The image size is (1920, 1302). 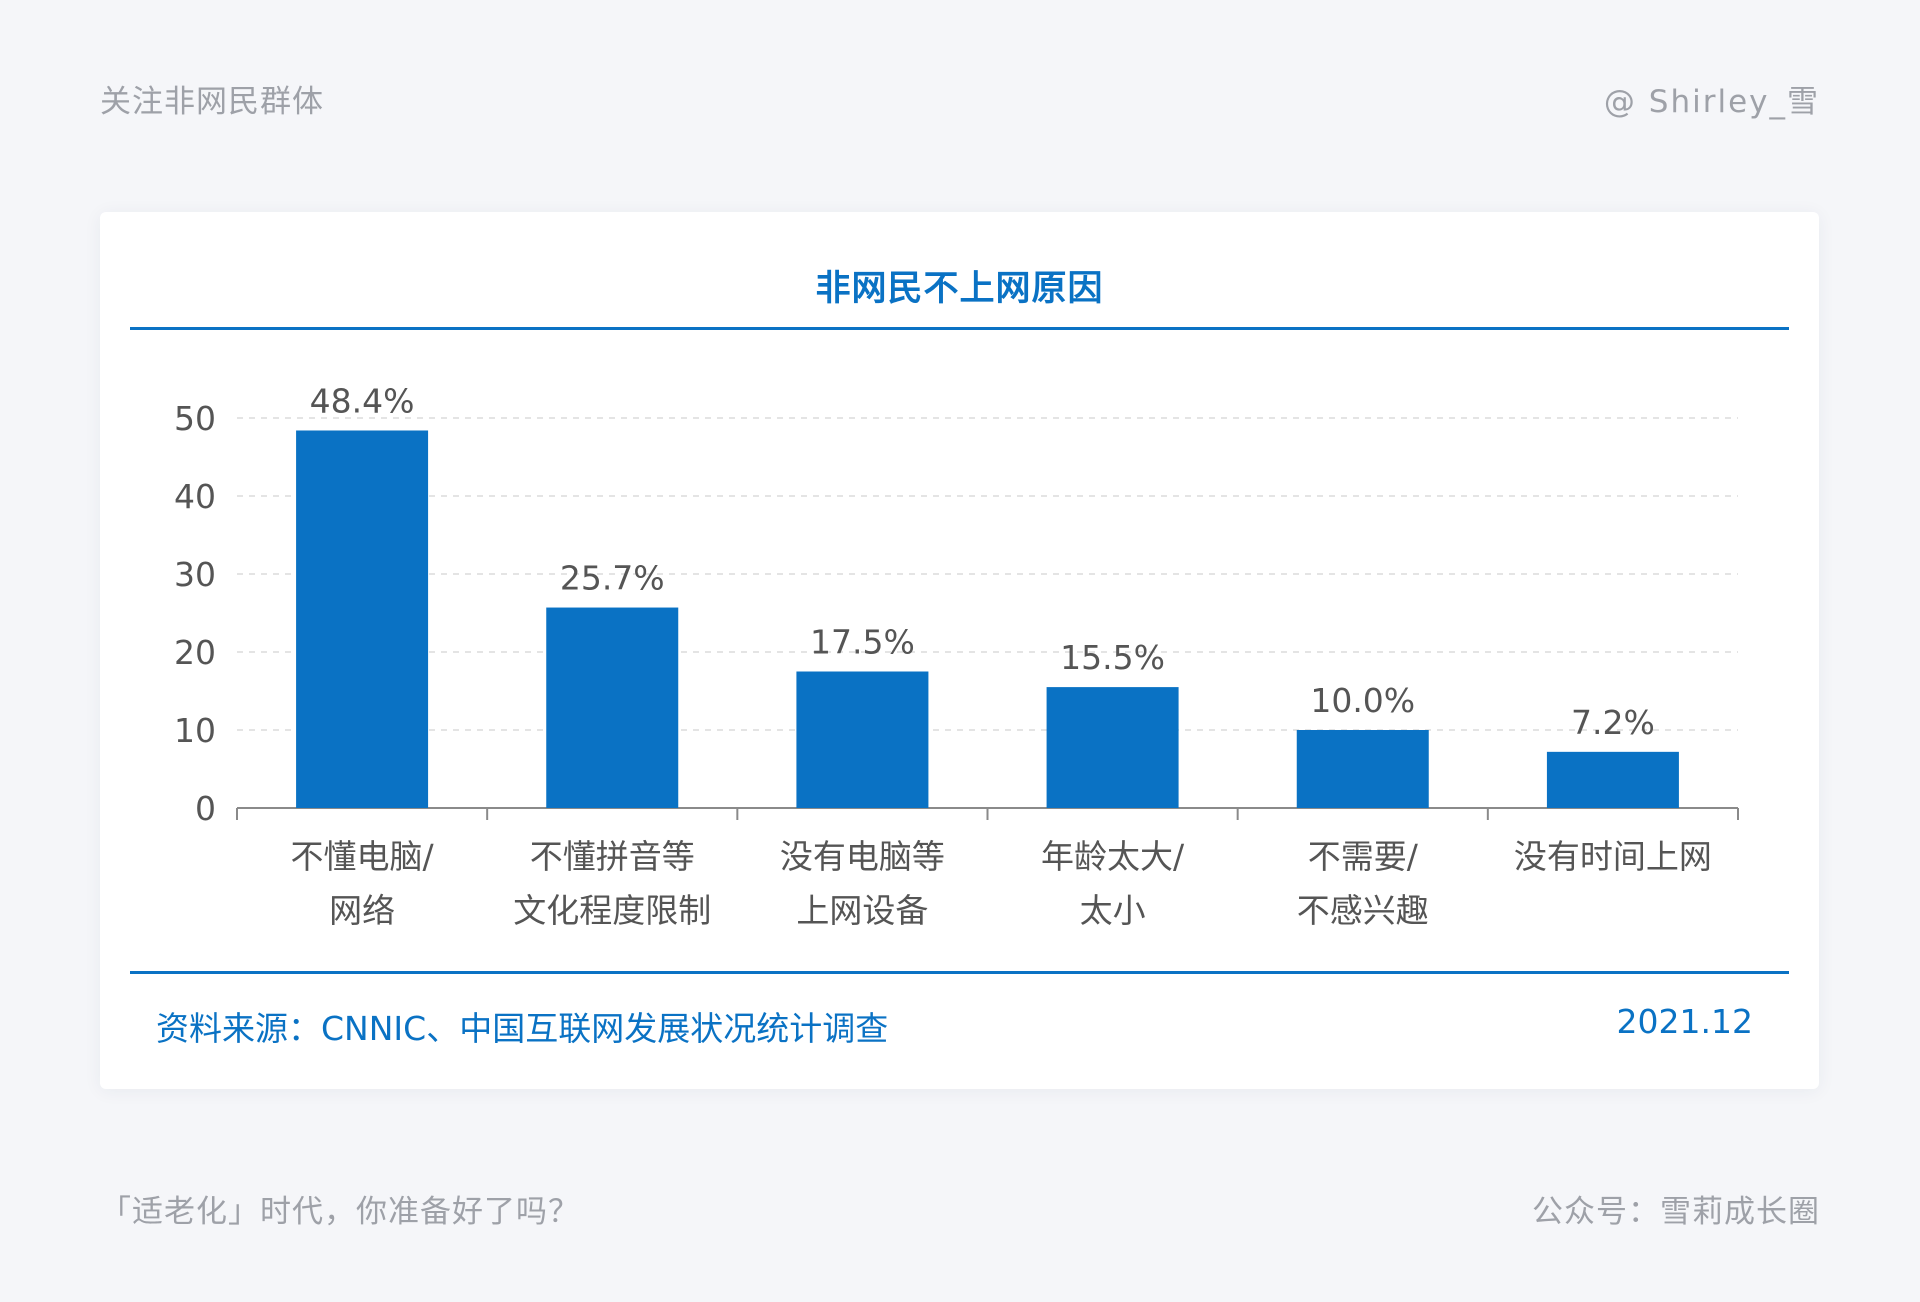 What do you see at coordinates (1613, 856) in the screenshot?
I see `x-tick-label: 没有时间上网` at bounding box center [1613, 856].